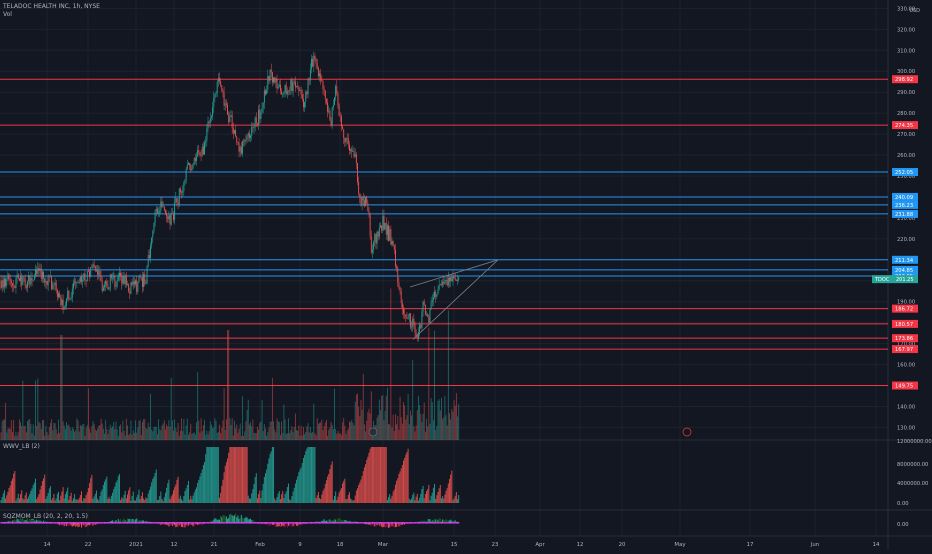 Image resolution: width=932 pixels, height=554 pixels. What do you see at coordinates (905, 280) in the screenshot?
I see `last-price-value: 201.25` at bounding box center [905, 280].